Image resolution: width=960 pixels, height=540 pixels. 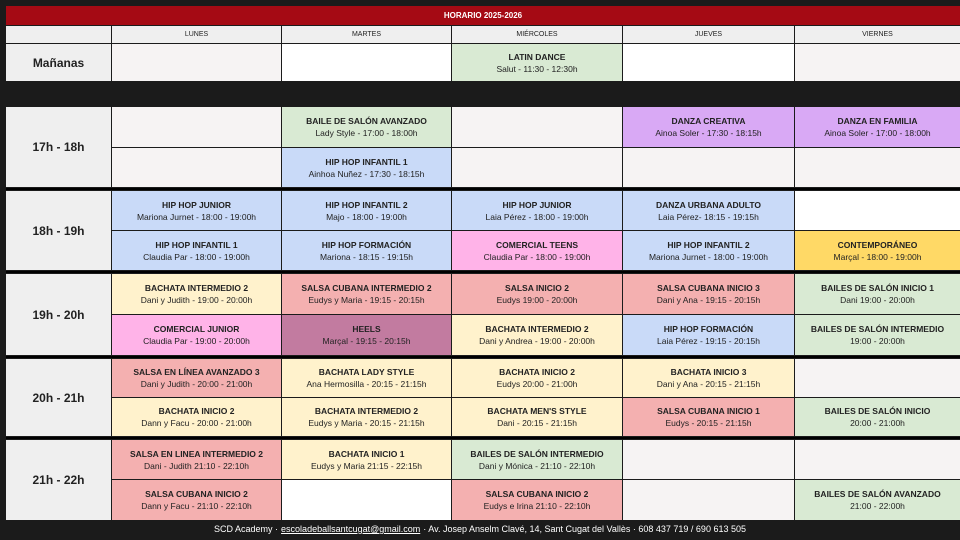 I want to click on class-info: Dani y Judith - 20:00 - 21:00h, so click(x=196, y=384).